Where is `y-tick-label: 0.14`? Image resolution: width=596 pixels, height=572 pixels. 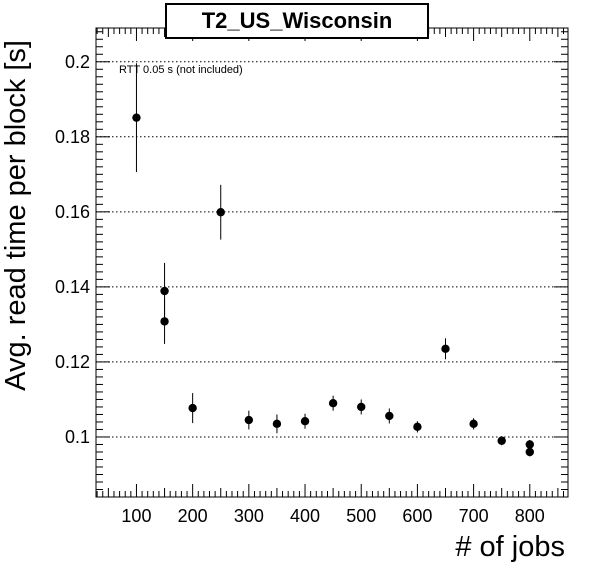 y-tick-label: 0.14 is located at coordinates (72, 287).